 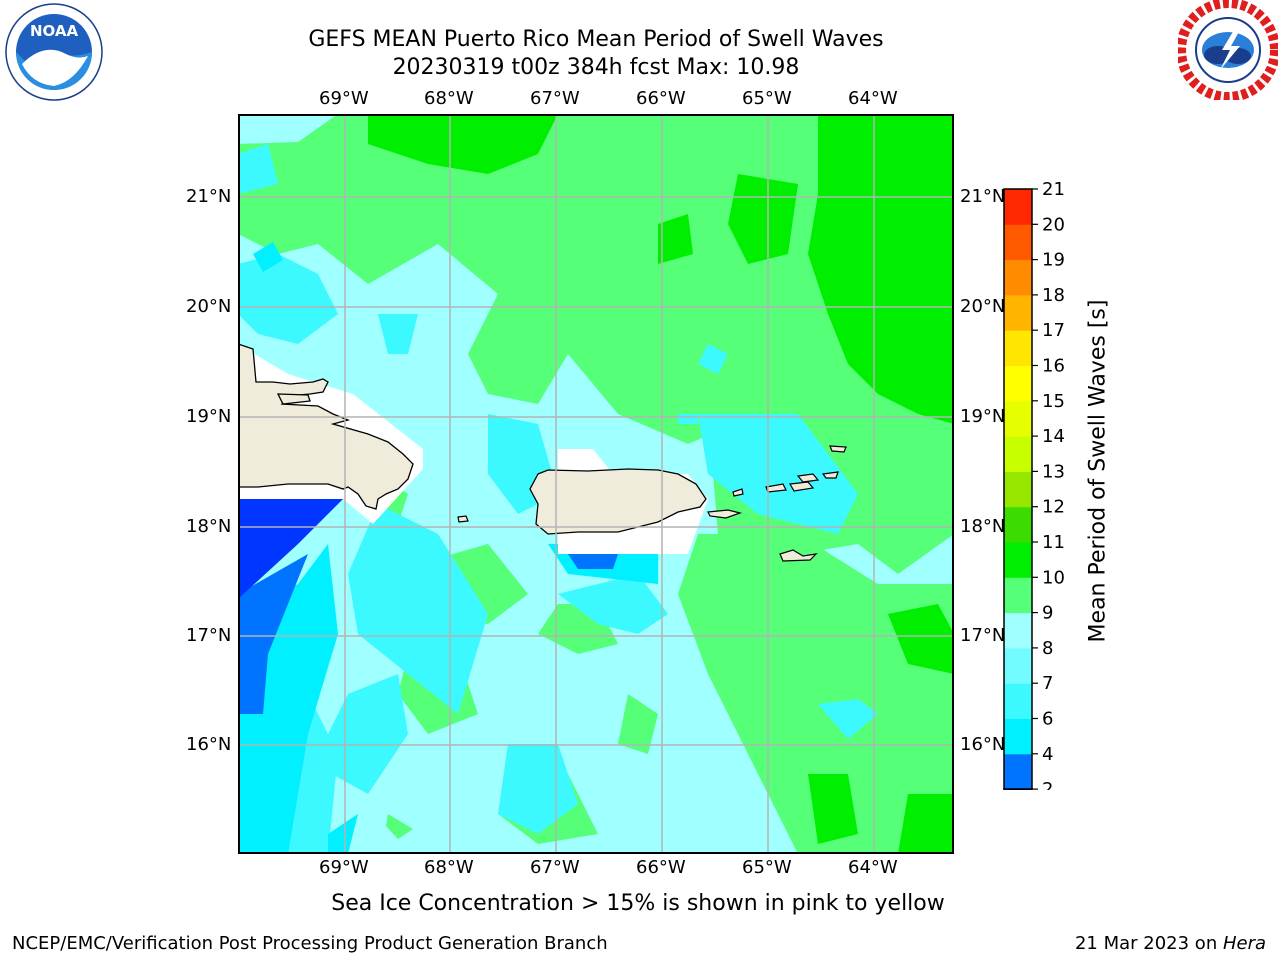 I want to click on colorbar-graphic: 2 4 6 7 8 9 10 11 12 13 14 15 16 17 18 19 20 21, so click(x=1033, y=499).